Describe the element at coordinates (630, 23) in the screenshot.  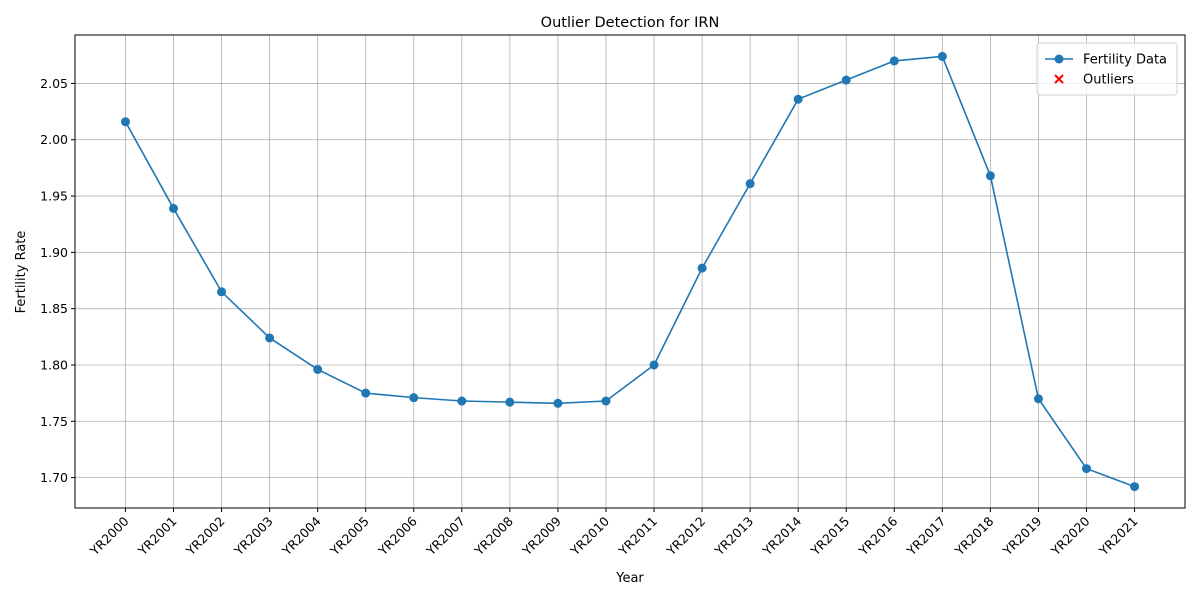
I see `chart-title: Outlier Detection for IRN` at that location.